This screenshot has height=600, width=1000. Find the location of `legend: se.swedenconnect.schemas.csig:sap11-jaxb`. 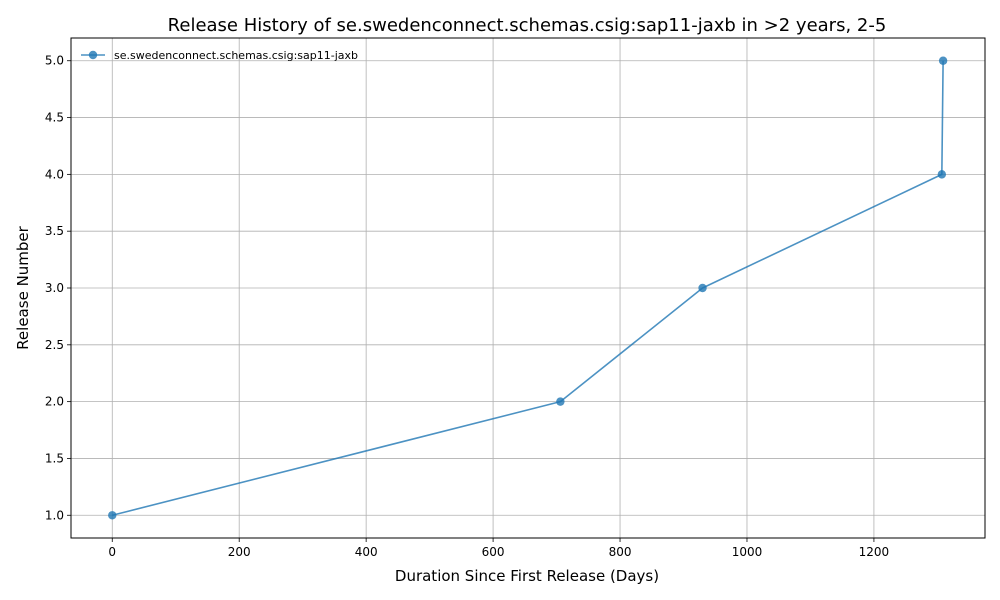

legend: se.swedenconnect.schemas.csig:sap11-jaxb is located at coordinates (219, 55).